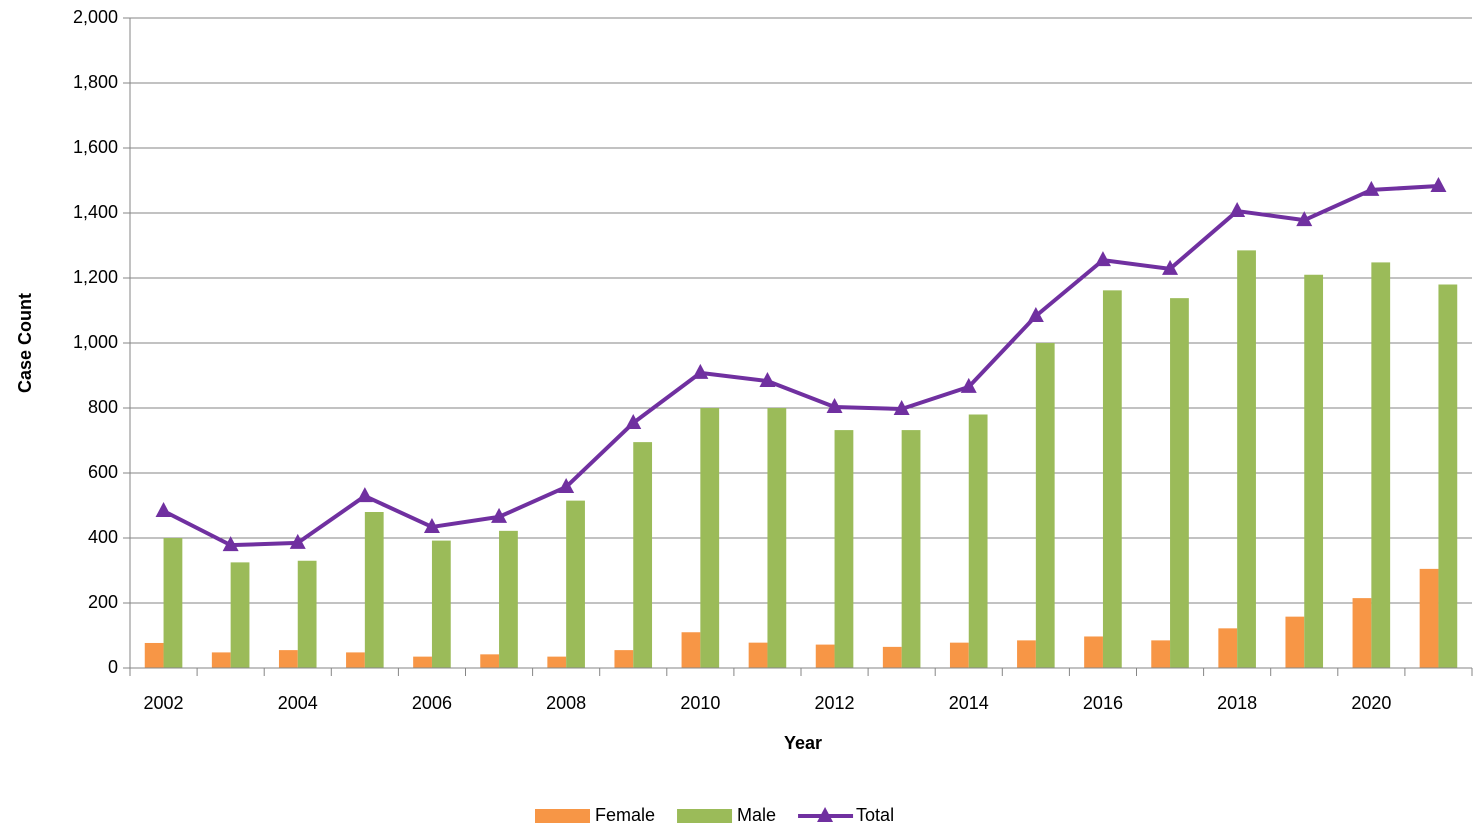 Image resolution: width=1483 pixels, height=828 pixels. What do you see at coordinates (95, 342) in the screenshot?
I see `y-tick-label: 1,000` at bounding box center [95, 342].